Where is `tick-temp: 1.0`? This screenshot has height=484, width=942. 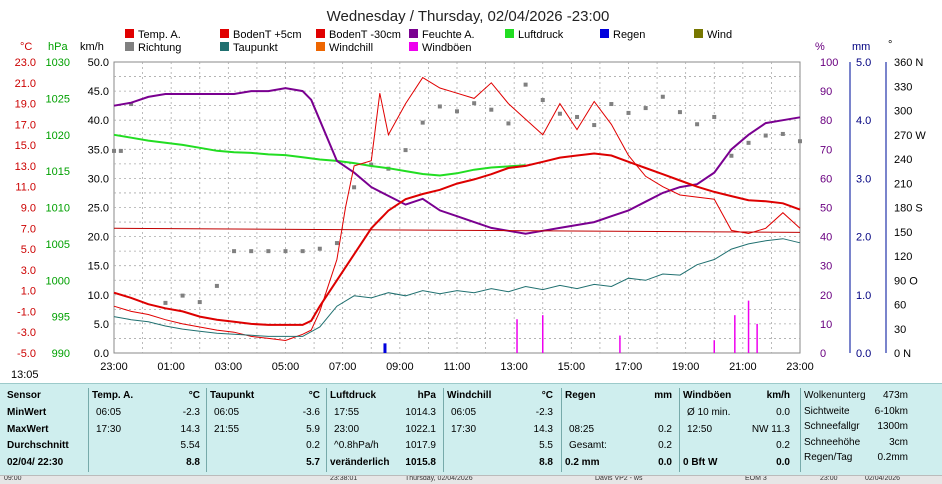
tick-temp: 1.0 is located at coordinates (28, 292).